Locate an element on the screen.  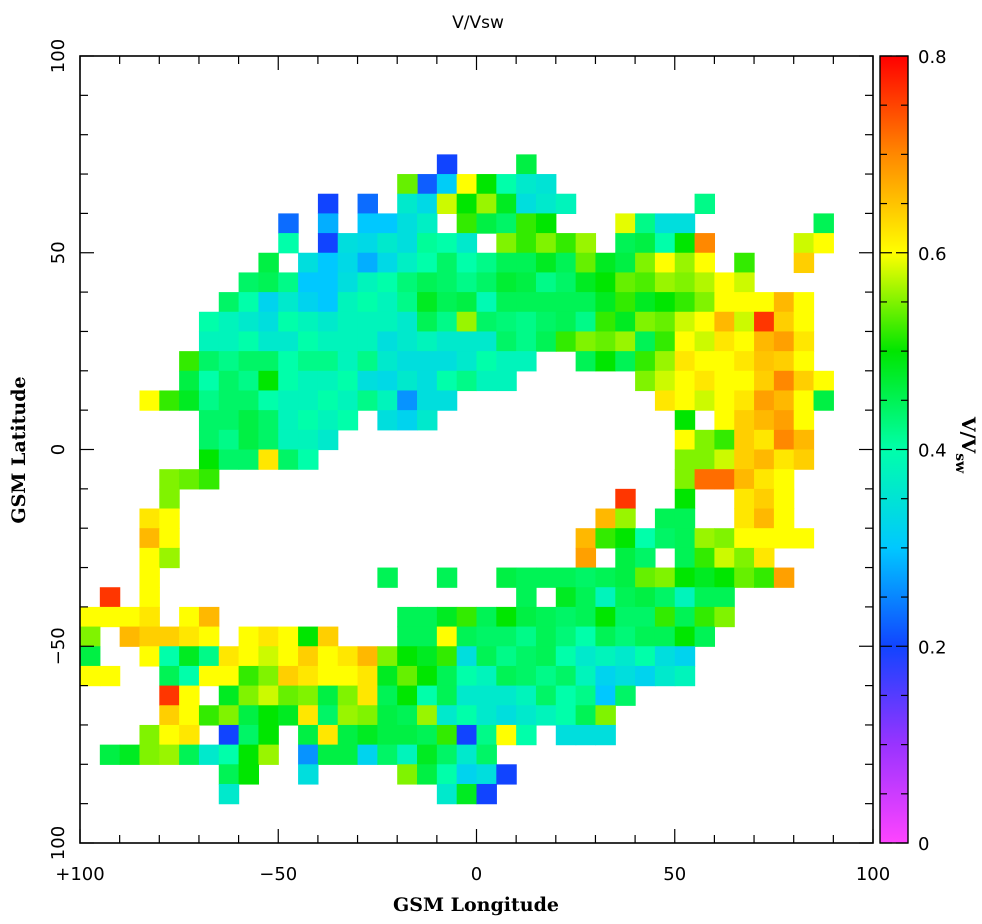
y-tick-label: −50 is located at coordinates (58, 646).